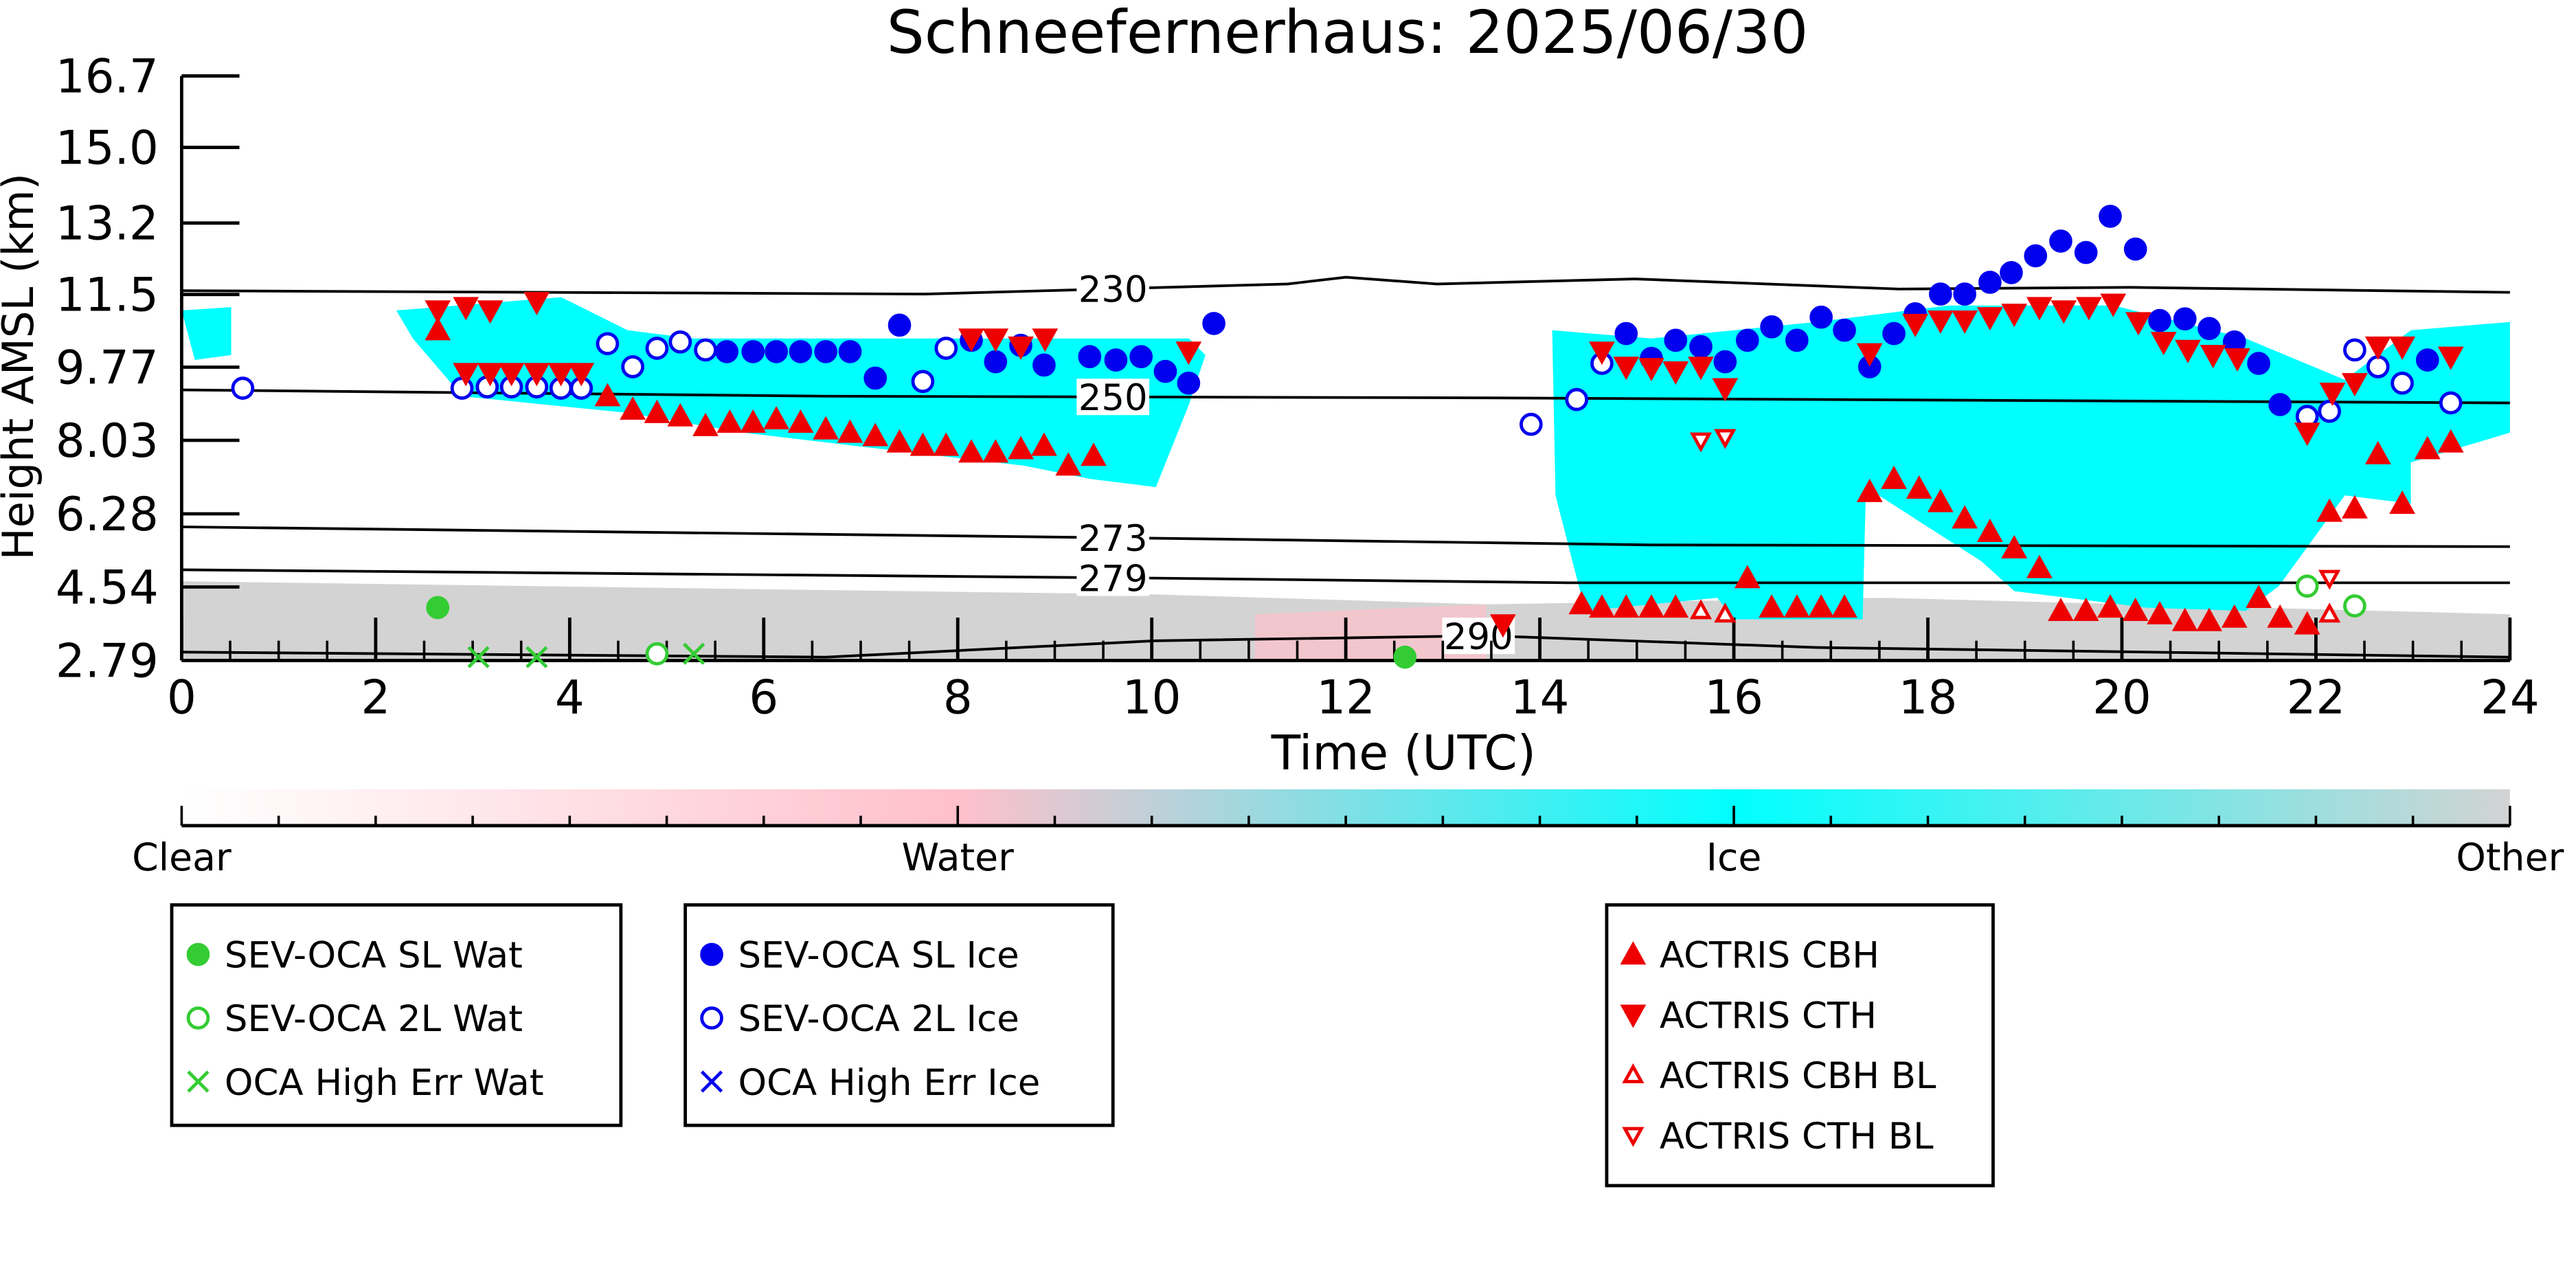  Describe the element at coordinates (181, 858) in the screenshot. I see `colorbar-label: Clear` at that location.